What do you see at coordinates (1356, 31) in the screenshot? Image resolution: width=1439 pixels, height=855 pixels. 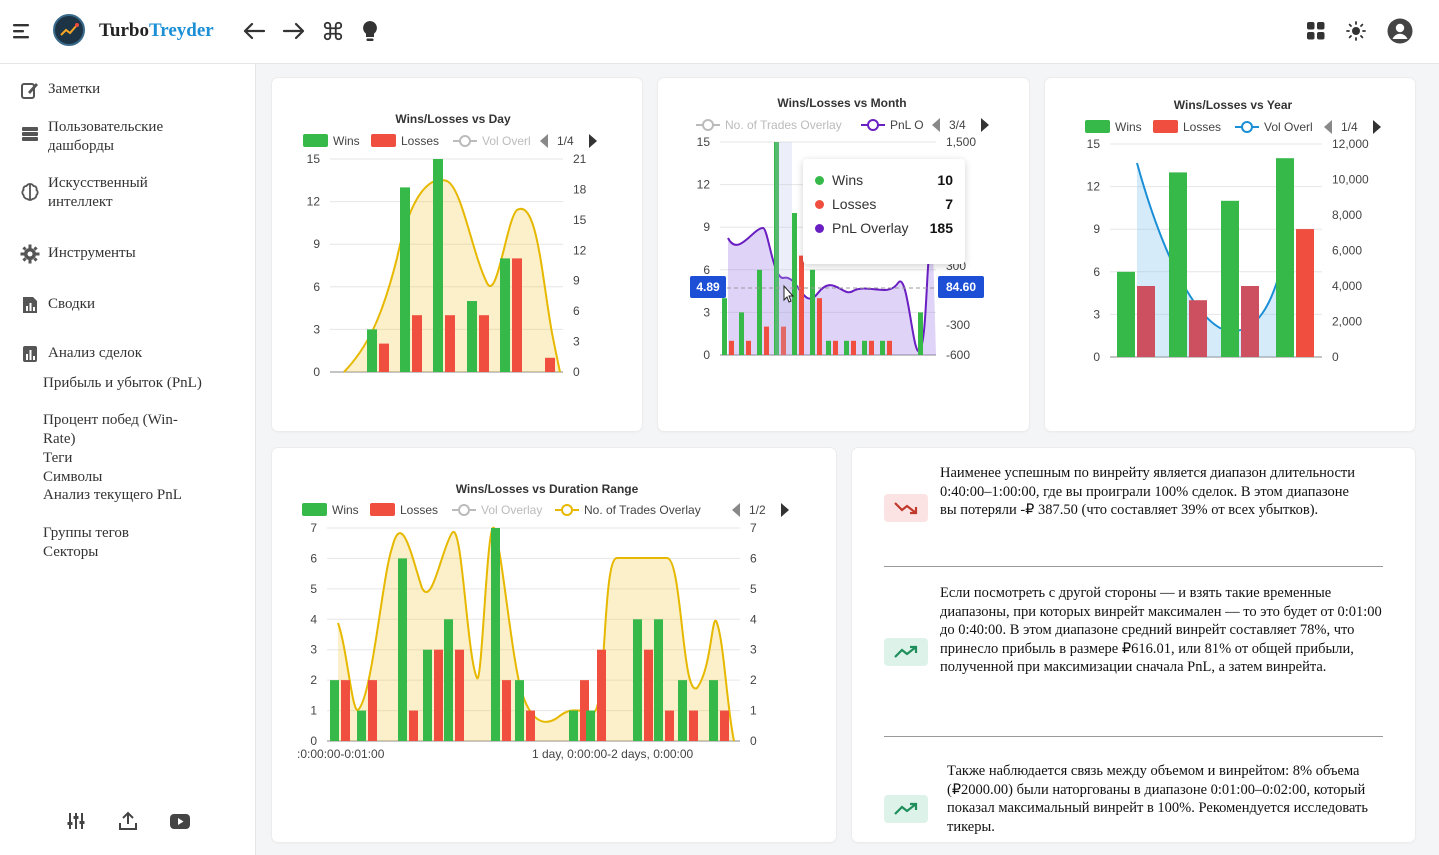 I see `sun-icon` at bounding box center [1356, 31].